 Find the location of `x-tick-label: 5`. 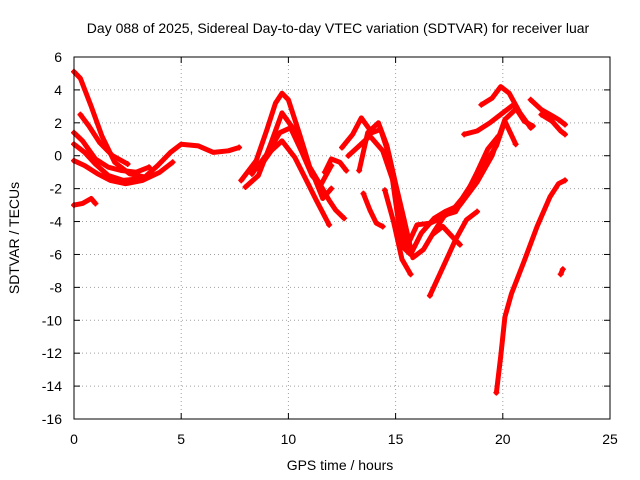

x-tick-label: 5 is located at coordinates (181, 439).